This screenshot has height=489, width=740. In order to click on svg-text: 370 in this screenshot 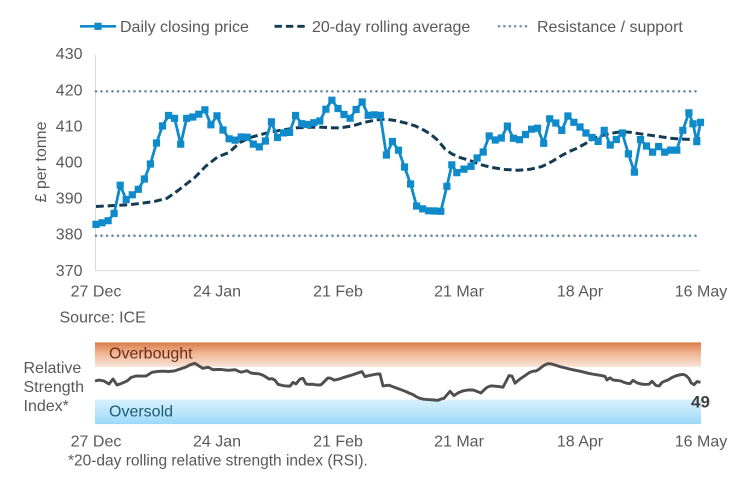, I will do `click(69, 271)`.